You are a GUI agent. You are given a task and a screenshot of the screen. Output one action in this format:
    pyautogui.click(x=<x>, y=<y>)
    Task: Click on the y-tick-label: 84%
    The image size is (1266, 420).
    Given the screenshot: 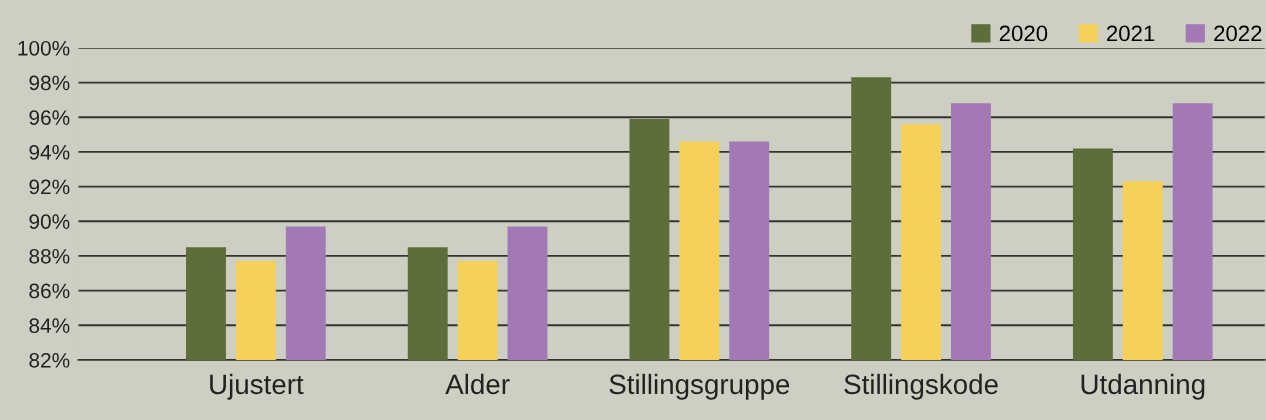 What is the action you would take?
    pyautogui.click(x=49, y=326)
    